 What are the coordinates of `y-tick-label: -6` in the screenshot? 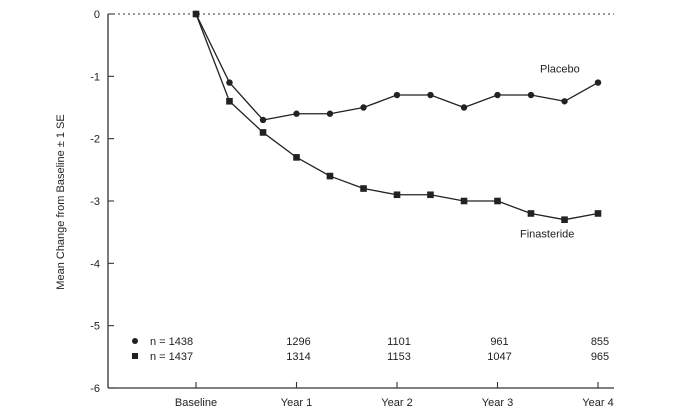 It's located at (95, 389).